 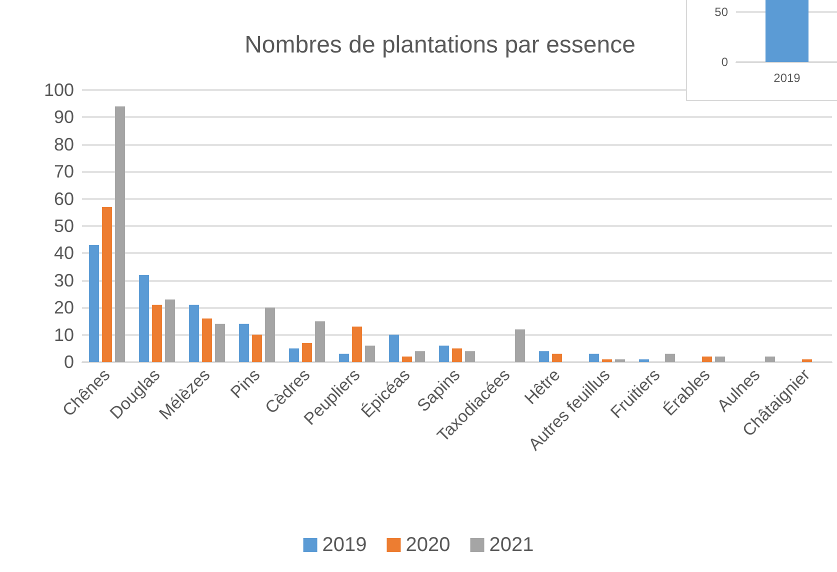 What do you see at coordinates (64, 308) in the screenshot?
I see `y-tick-label: 20` at bounding box center [64, 308].